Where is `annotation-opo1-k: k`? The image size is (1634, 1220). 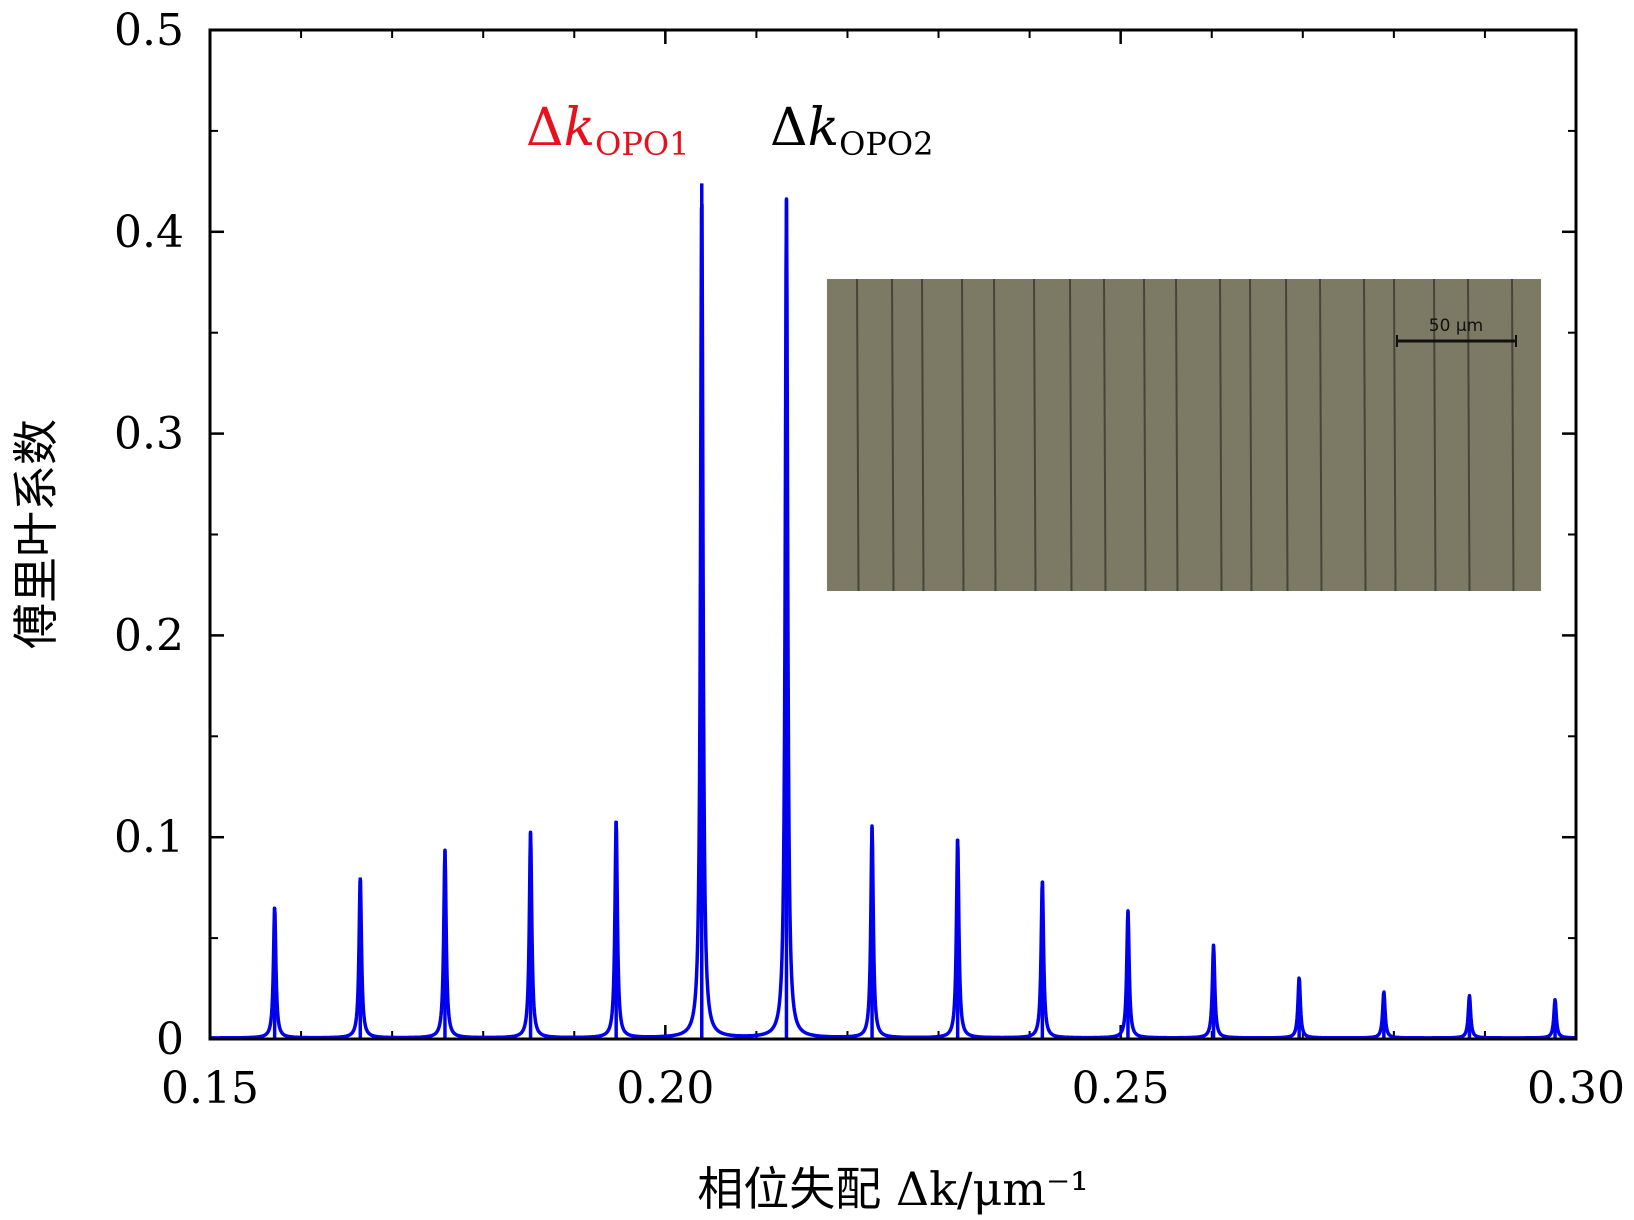 annotation-opo1-k: k is located at coordinates (580, 128).